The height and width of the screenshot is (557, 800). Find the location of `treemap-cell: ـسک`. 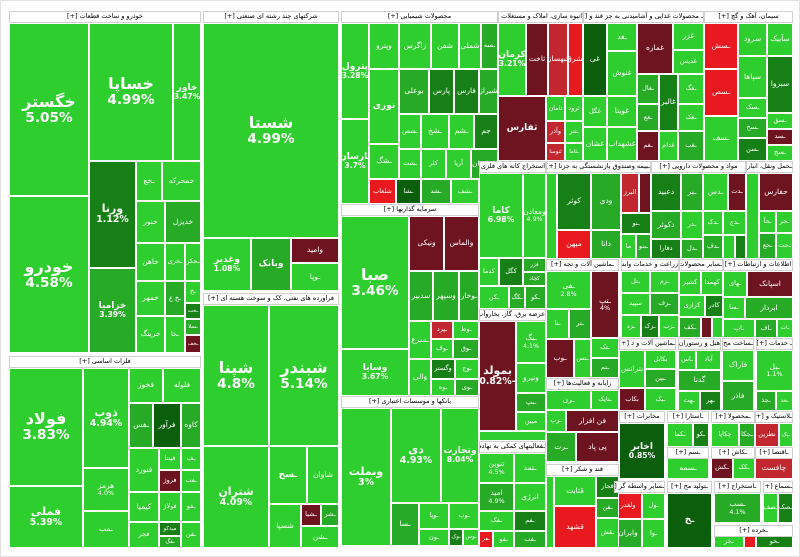

treemap-cell: ـسک is located at coordinates (752, 108).